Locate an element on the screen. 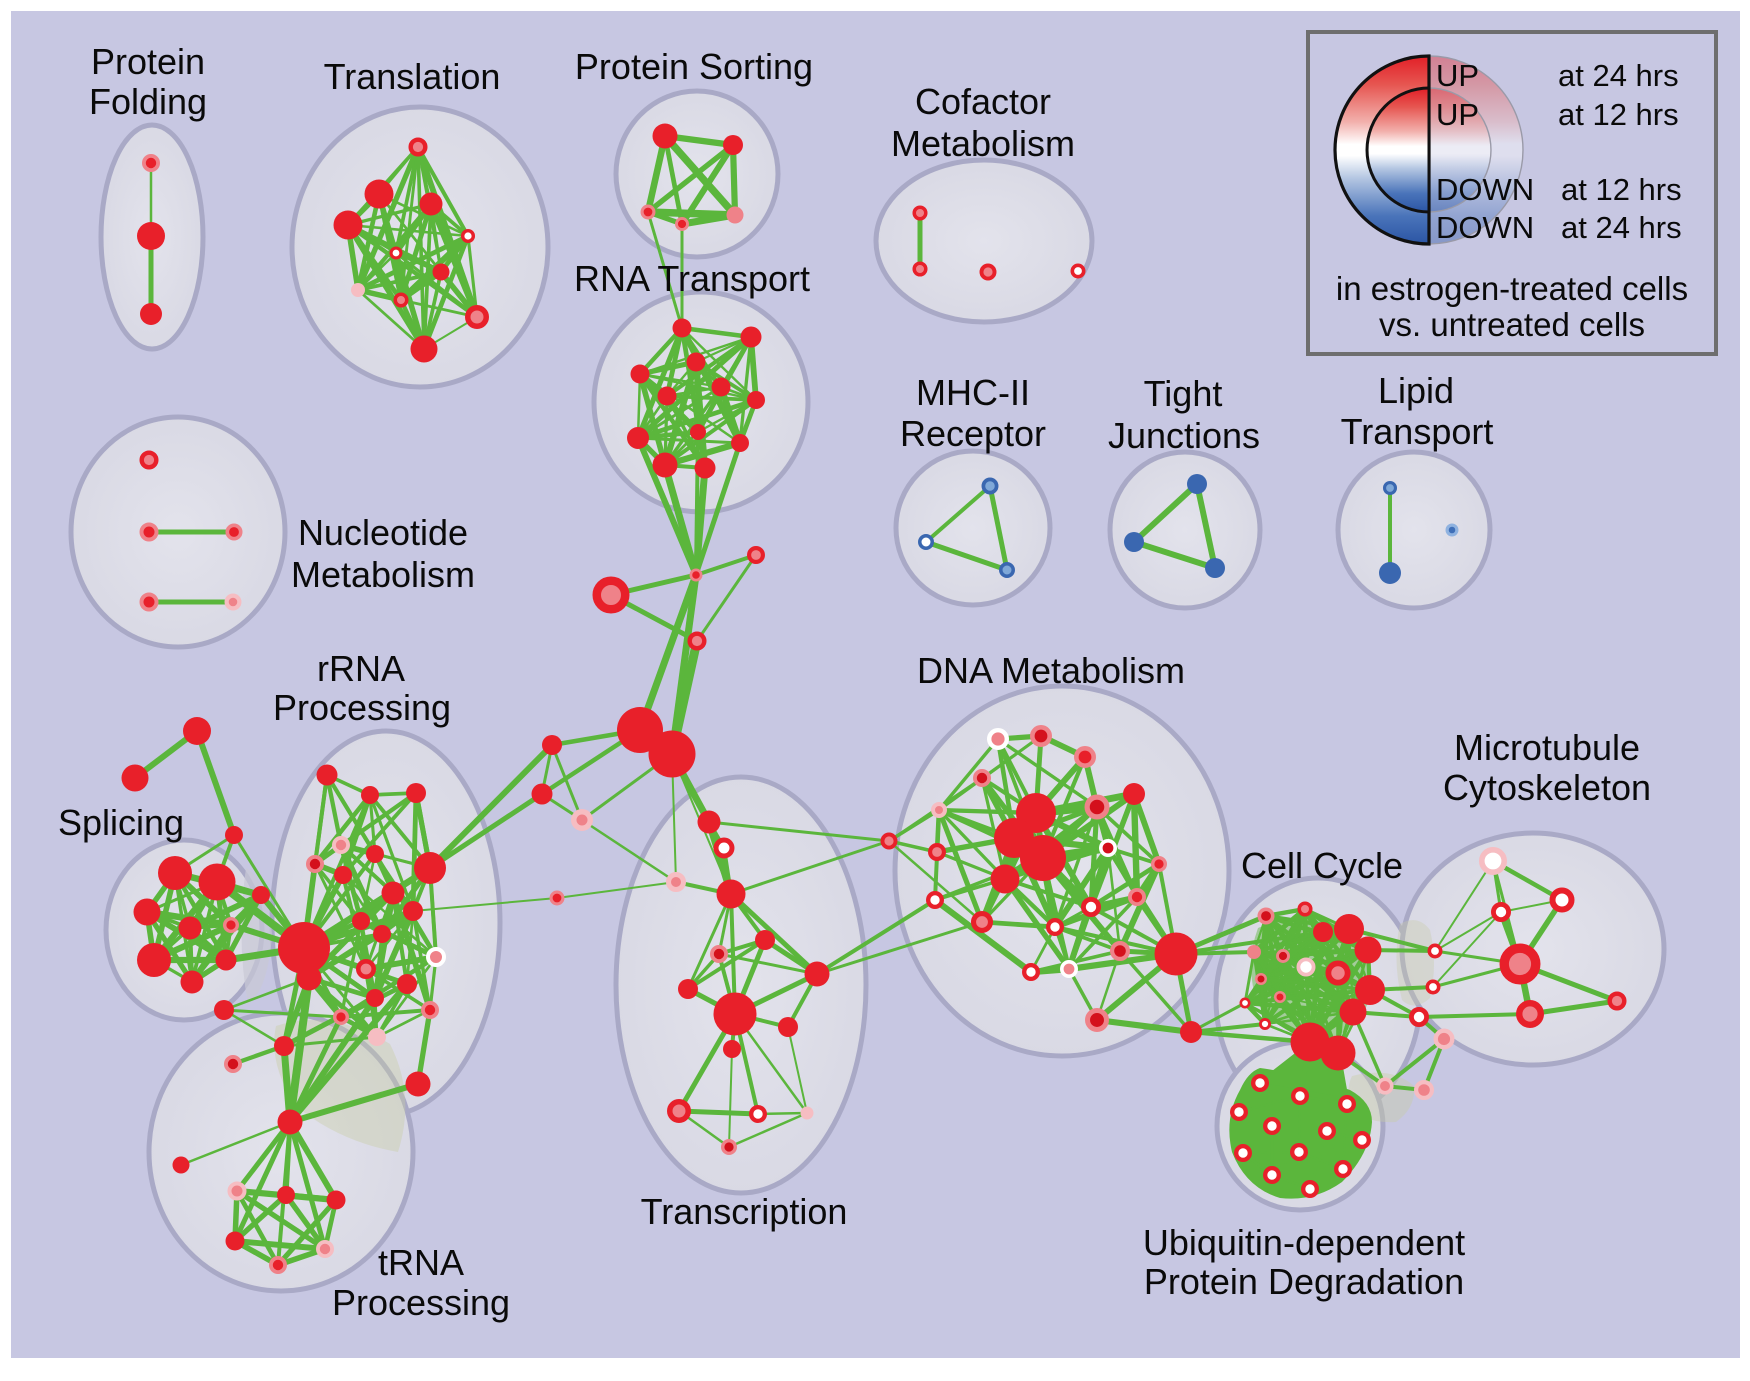  svg-text: DNA Metabolism is located at coordinates (1051, 670).